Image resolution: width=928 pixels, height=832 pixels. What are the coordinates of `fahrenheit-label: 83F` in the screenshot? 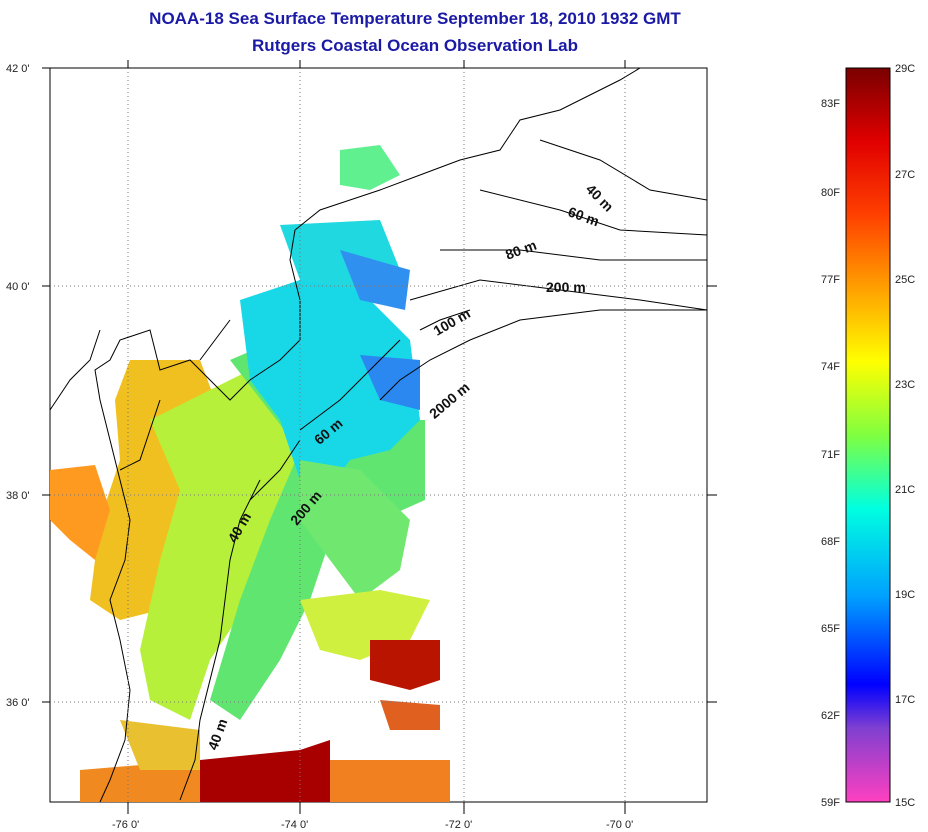 It's located at (830, 104).